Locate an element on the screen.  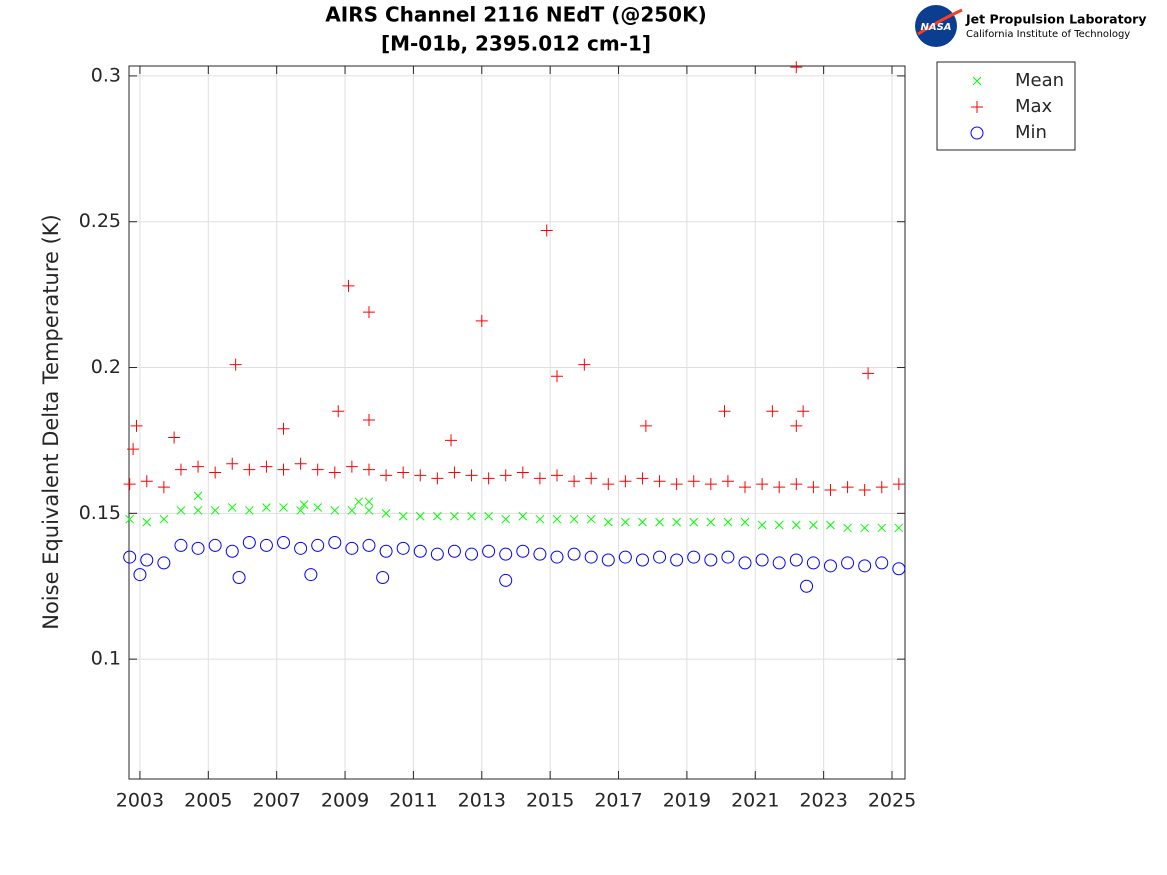
x-tick-label: 2013 is located at coordinates (482, 801).